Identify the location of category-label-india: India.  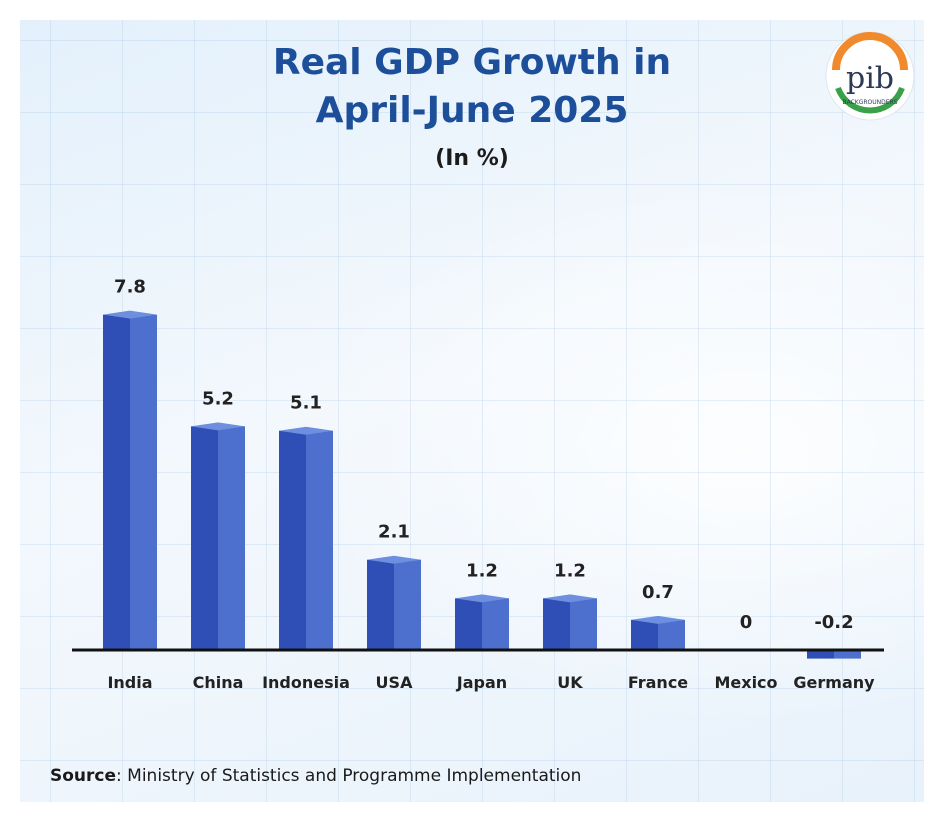
(129, 682).